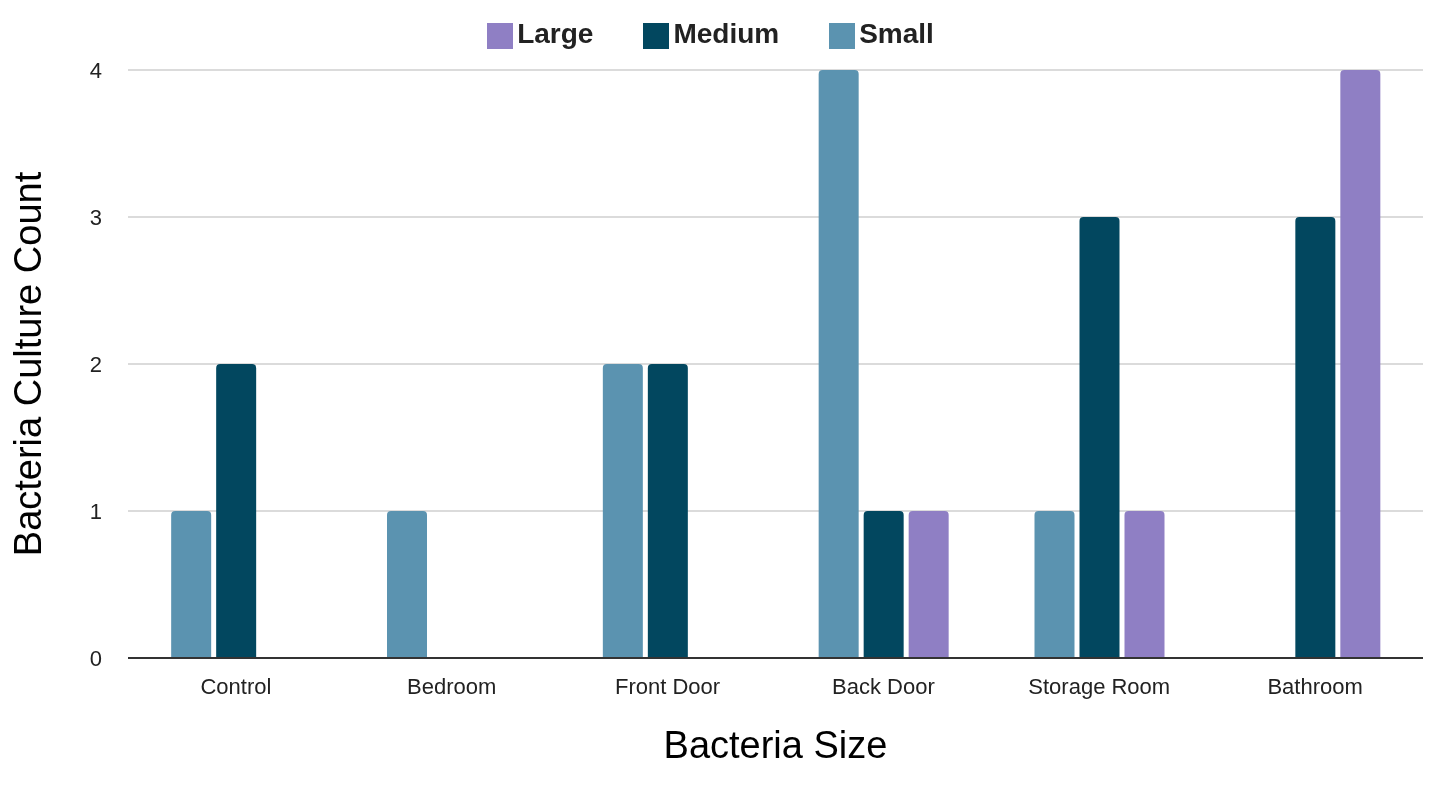 The height and width of the screenshot is (785, 1437). I want to click on x-axis-title: Bacteria Size, so click(775, 745).